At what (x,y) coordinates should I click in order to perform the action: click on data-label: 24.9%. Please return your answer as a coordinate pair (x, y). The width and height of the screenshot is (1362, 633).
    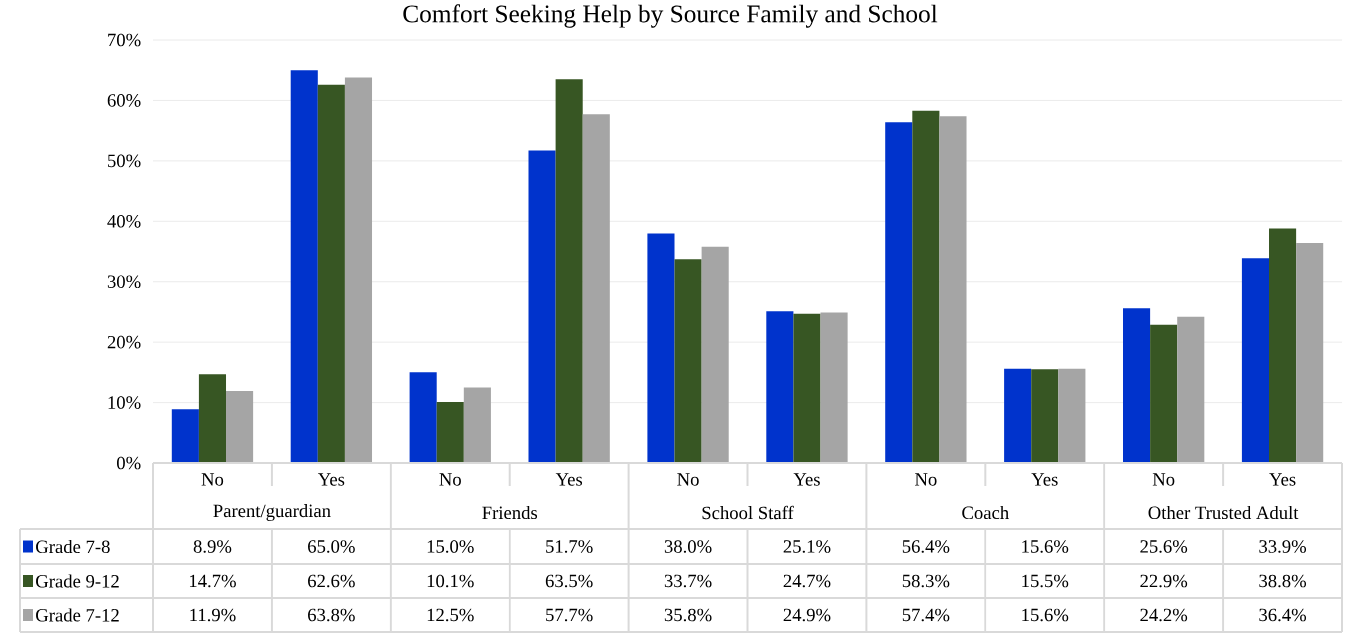
    Looking at the image, I should click on (807, 615).